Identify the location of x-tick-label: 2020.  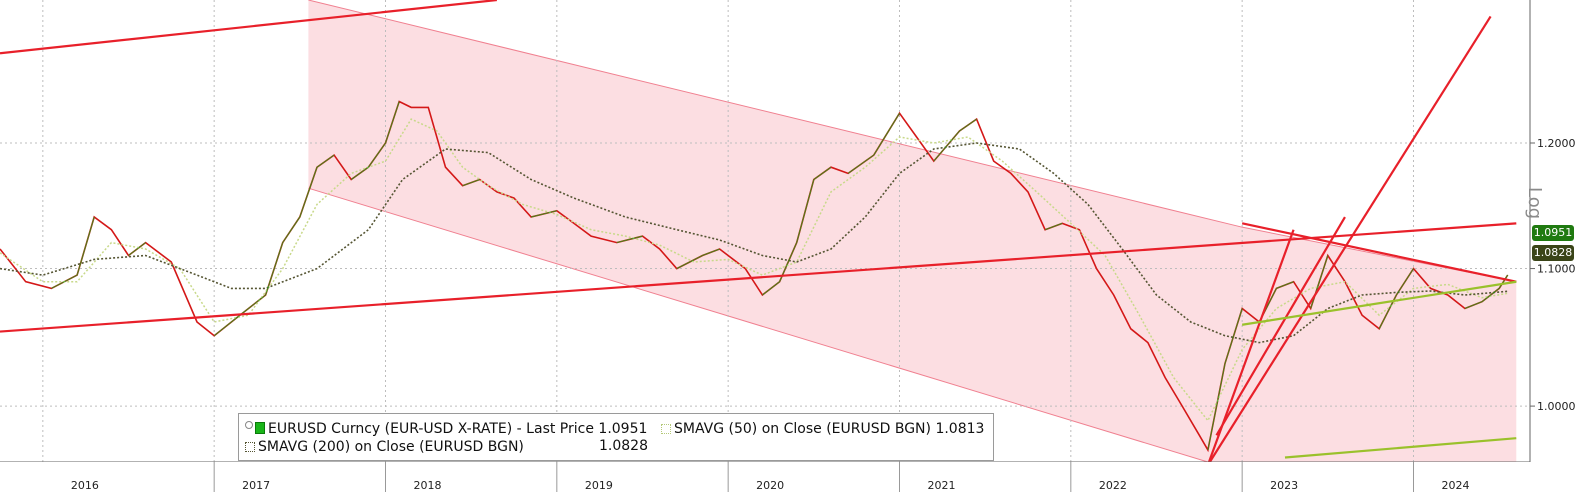
(770, 485).